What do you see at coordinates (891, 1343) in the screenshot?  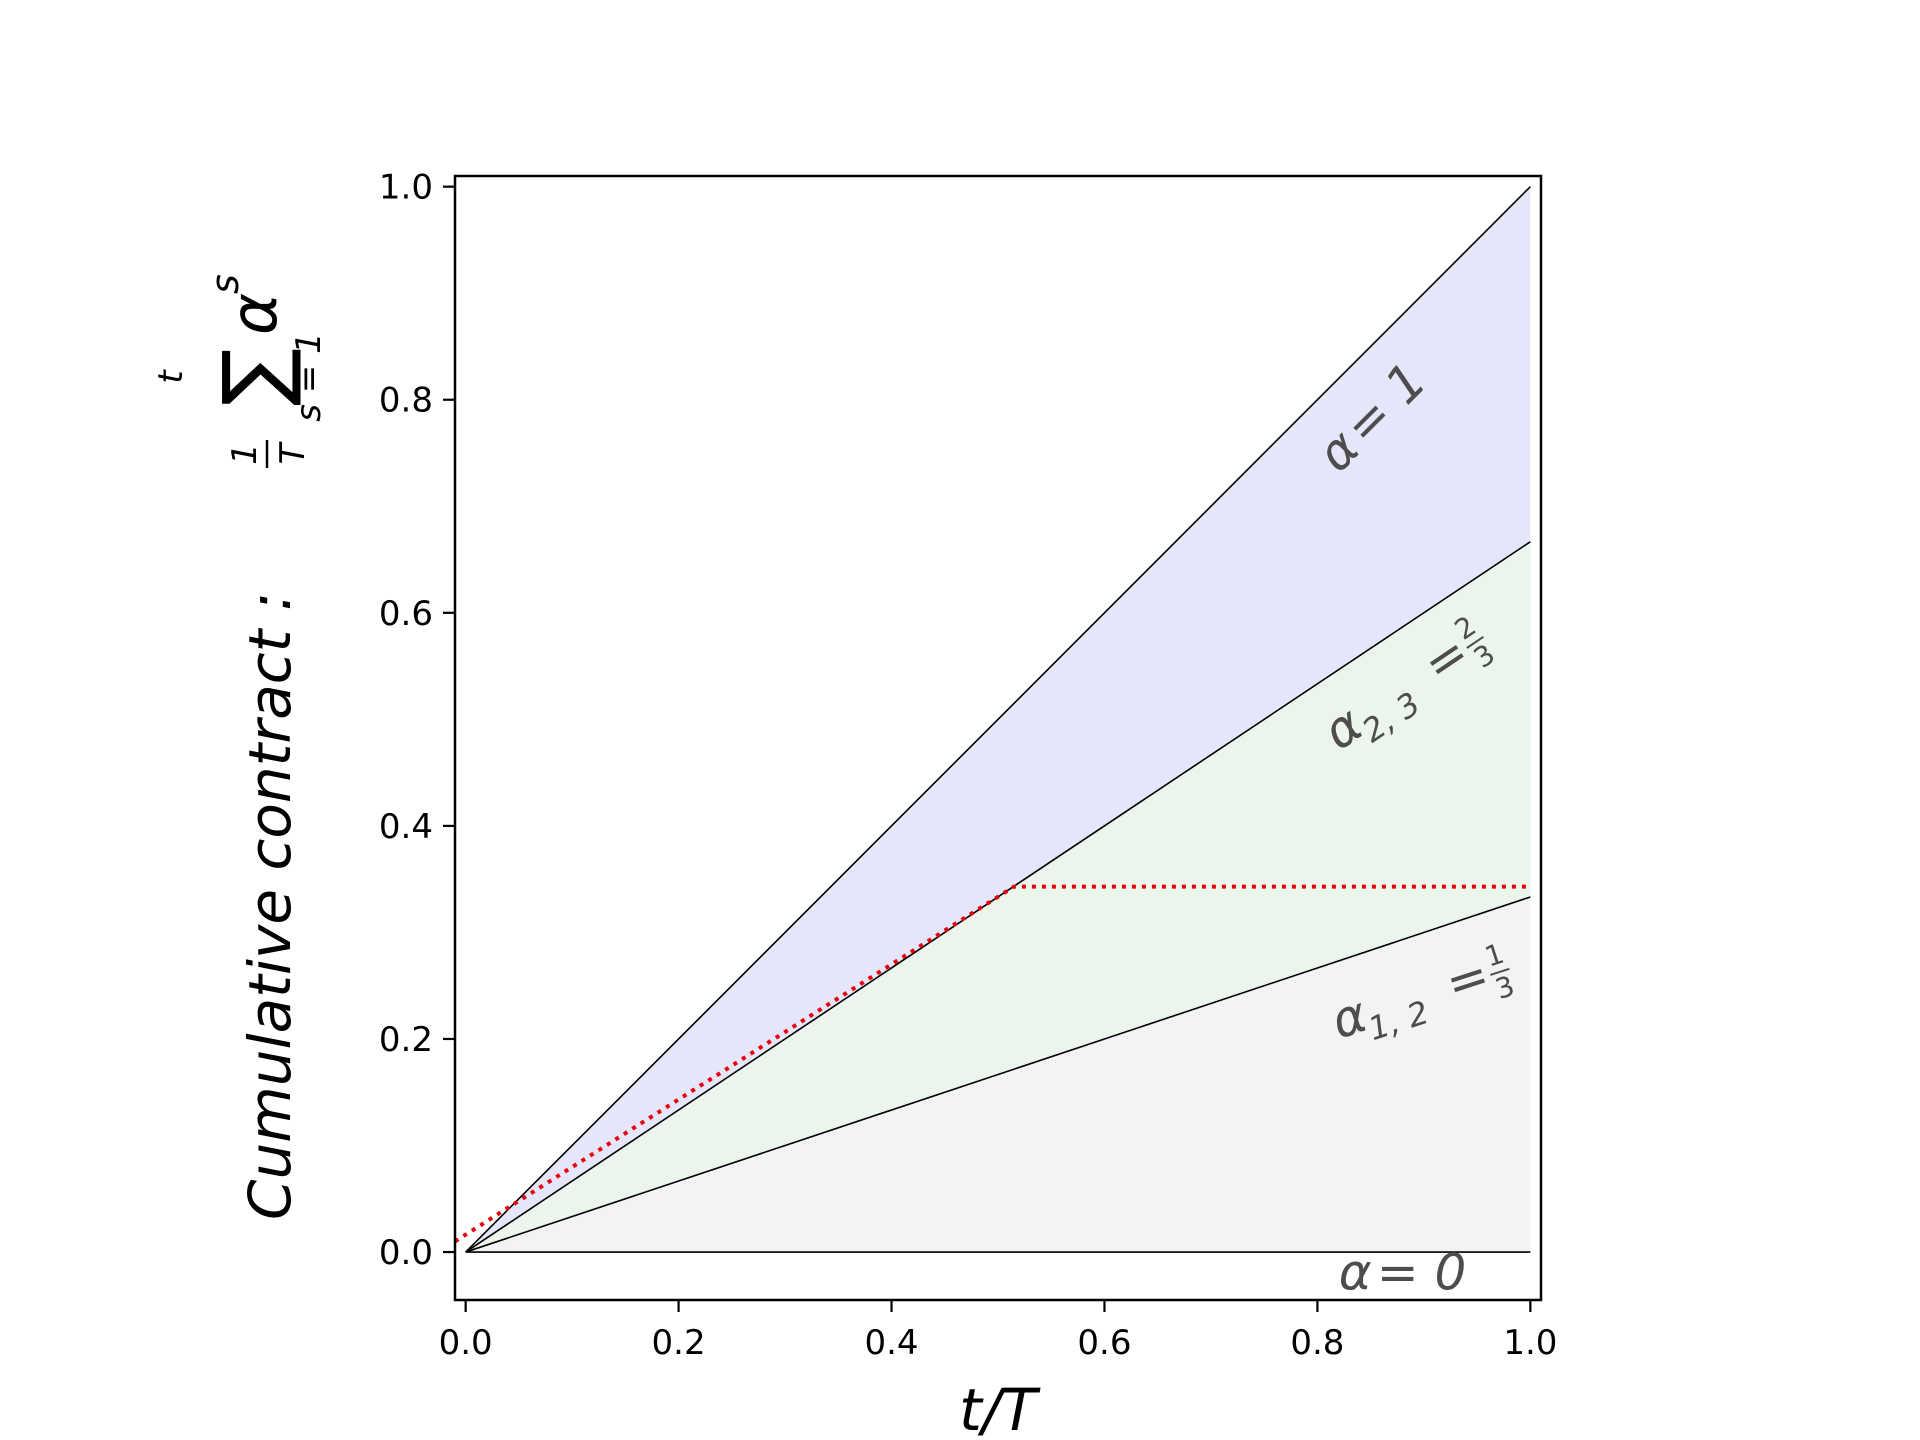 I see `x-tick-label: 0.4` at bounding box center [891, 1343].